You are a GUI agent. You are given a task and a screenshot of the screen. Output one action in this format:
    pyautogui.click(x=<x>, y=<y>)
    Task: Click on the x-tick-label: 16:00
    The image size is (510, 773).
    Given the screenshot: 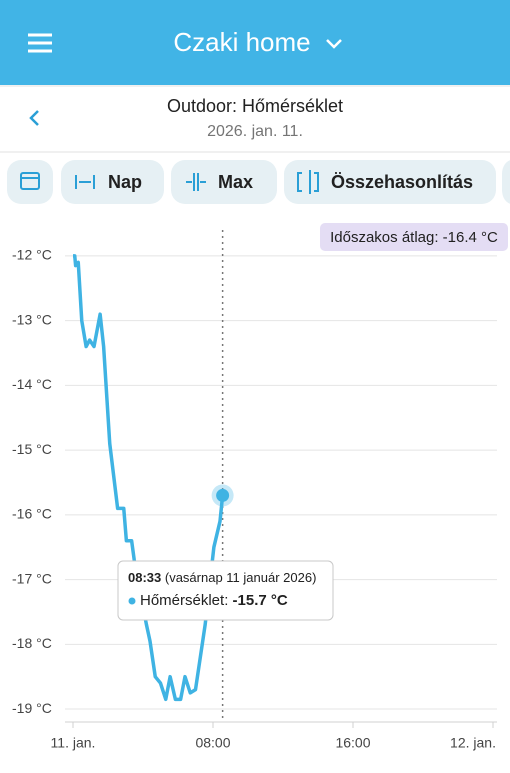 What is the action you would take?
    pyautogui.click(x=352, y=743)
    